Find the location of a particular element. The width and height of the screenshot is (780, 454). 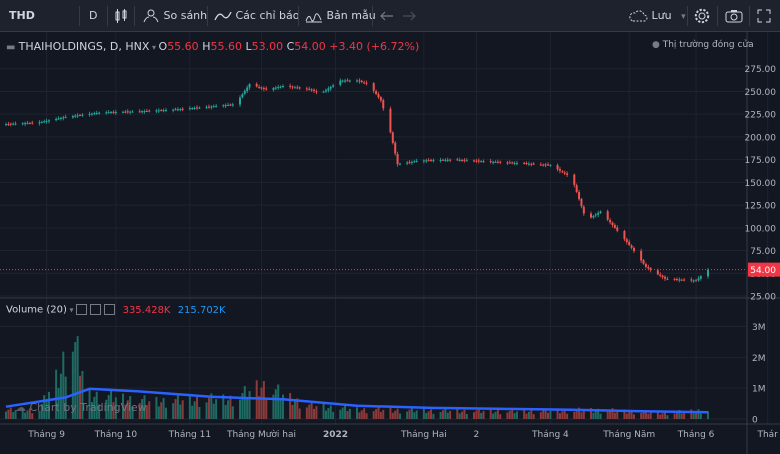

price-tick-label: 225.00 is located at coordinates (761, 116).